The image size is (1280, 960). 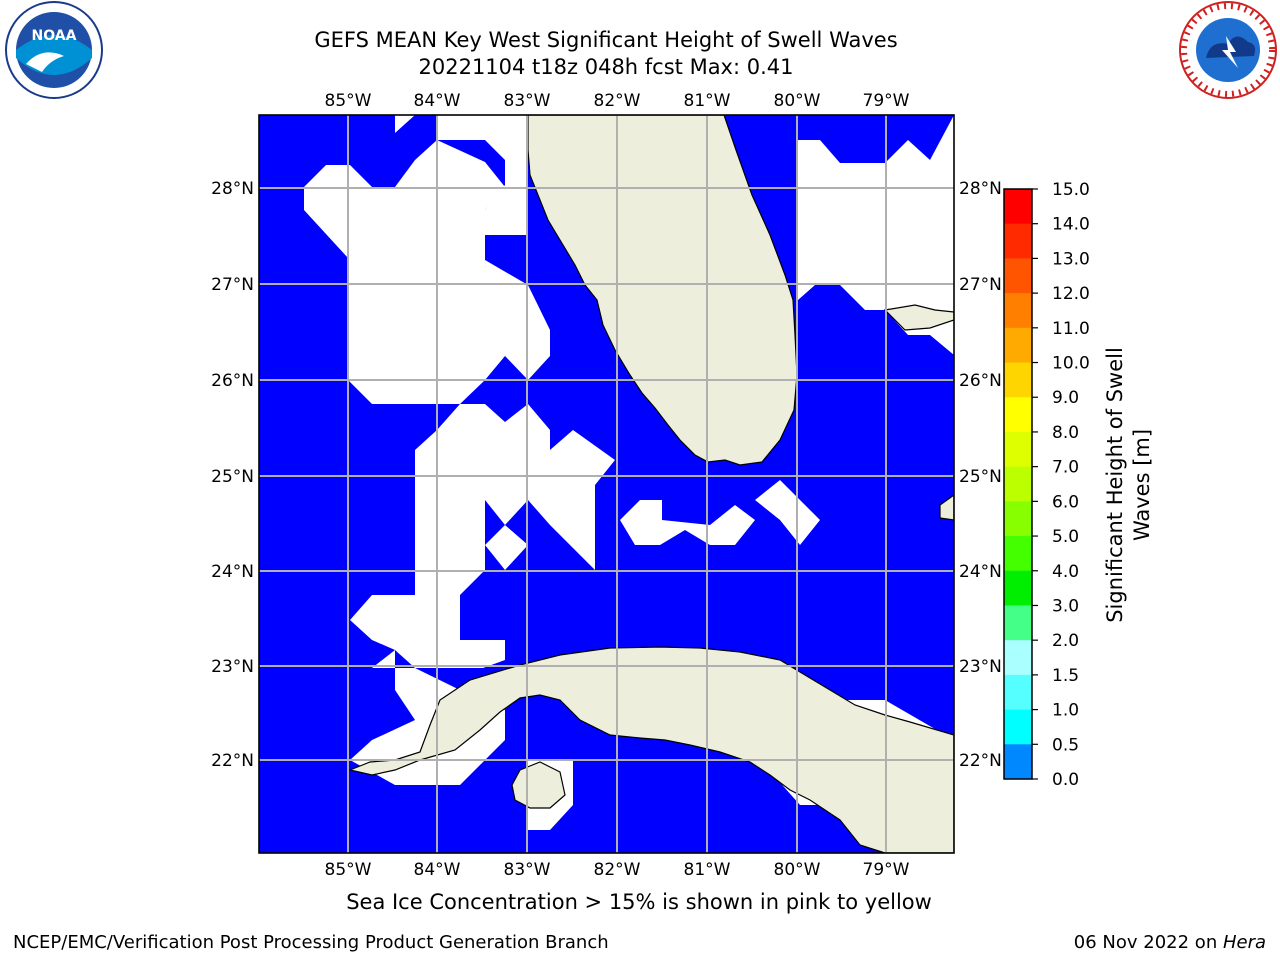 What do you see at coordinates (946, 507) in the screenshot?
I see `bahamas-island-south` at bounding box center [946, 507].